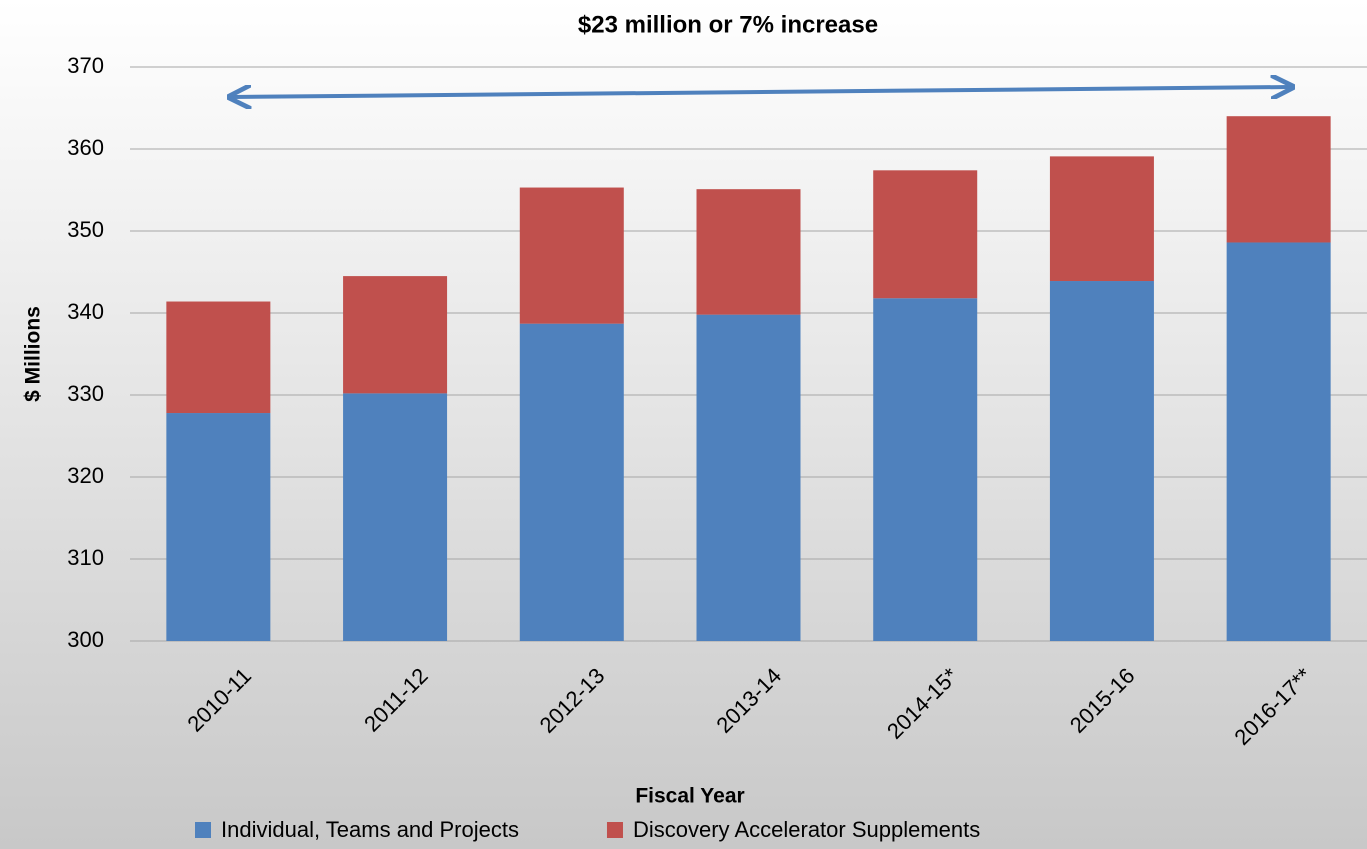 The width and height of the screenshot is (1367, 849). Describe the element at coordinates (85, 475) in the screenshot. I see `y-tick-label: 320` at that location.